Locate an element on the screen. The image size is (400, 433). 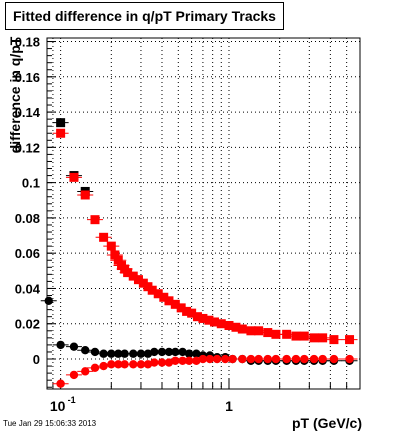
x-tick-exponent: -1 is located at coordinates (72, 400).